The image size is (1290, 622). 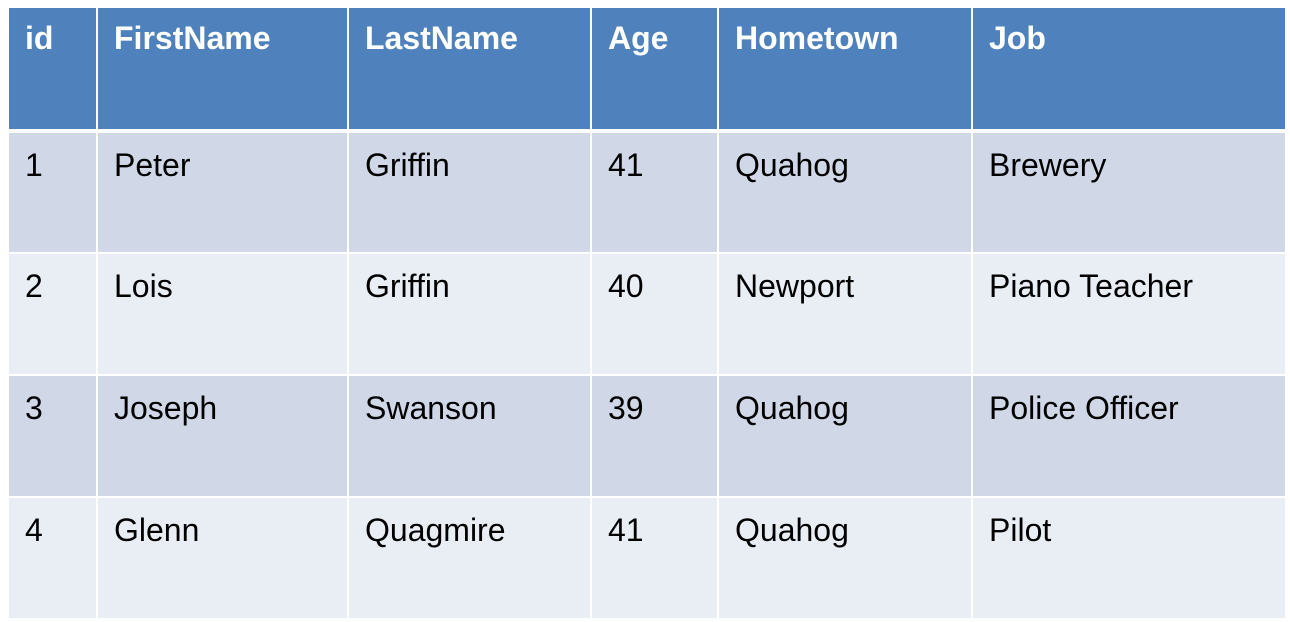 What do you see at coordinates (52, 558) in the screenshot?
I see `cell-id: 4` at bounding box center [52, 558].